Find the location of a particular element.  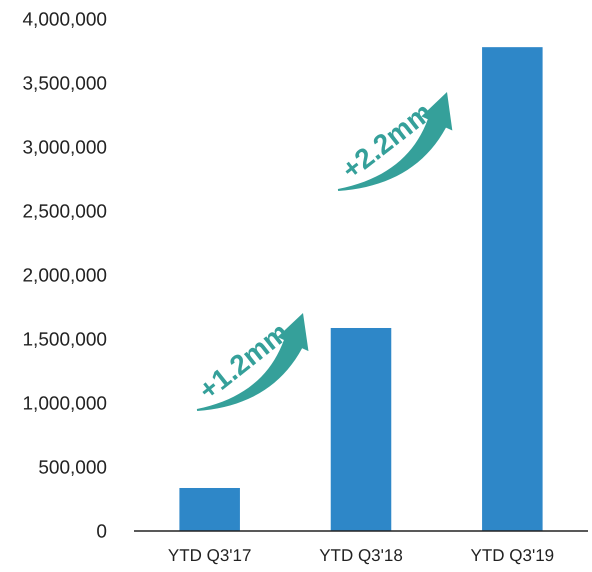

y-tick-label: 4,000,000 is located at coordinates (64, 20).